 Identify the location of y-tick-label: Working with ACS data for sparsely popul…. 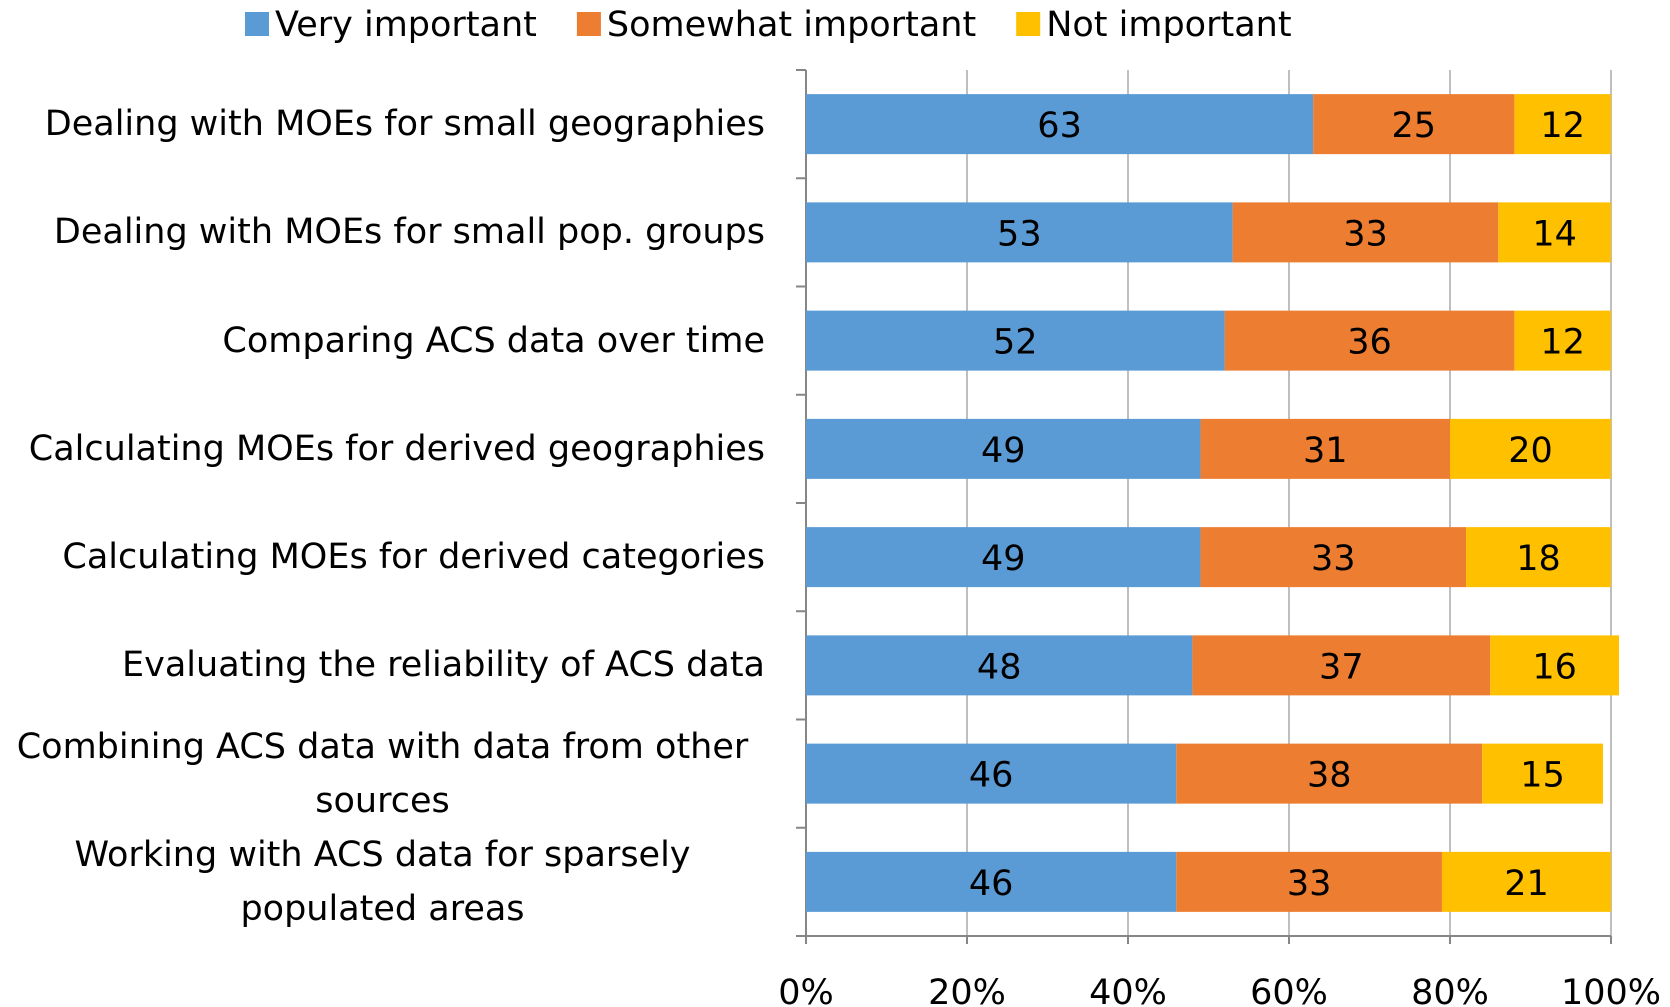
(382, 881).